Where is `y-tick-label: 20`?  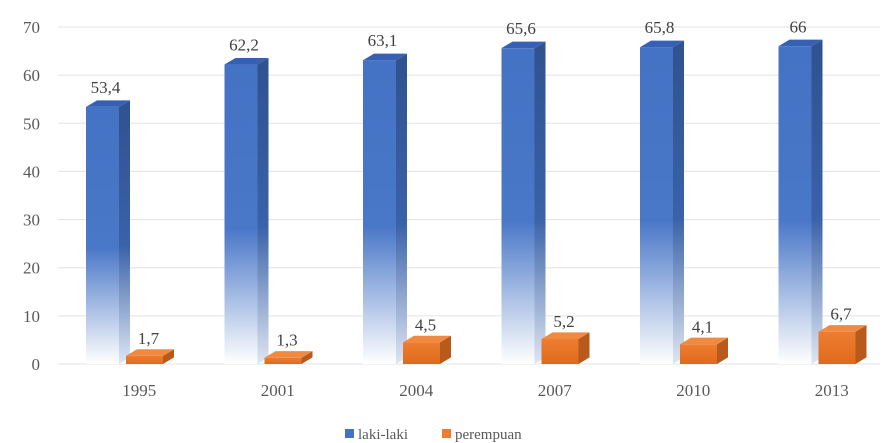 y-tick-label: 20 is located at coordinates (31, 268).